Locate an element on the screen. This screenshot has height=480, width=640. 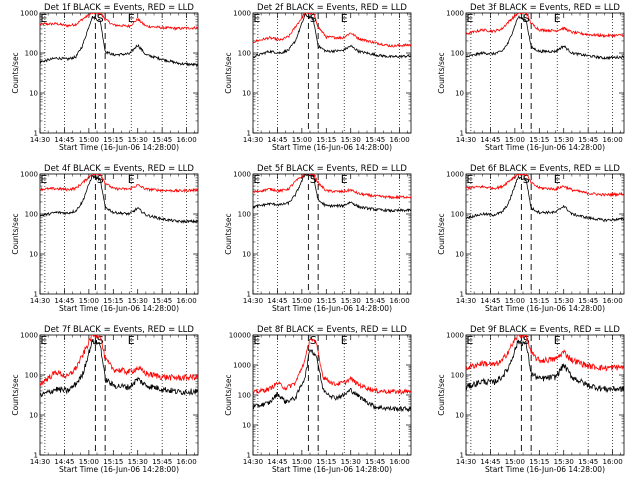
panel-title: Det 6f BLACK = Events, RED = LLD is located at coordinates (545, 169).